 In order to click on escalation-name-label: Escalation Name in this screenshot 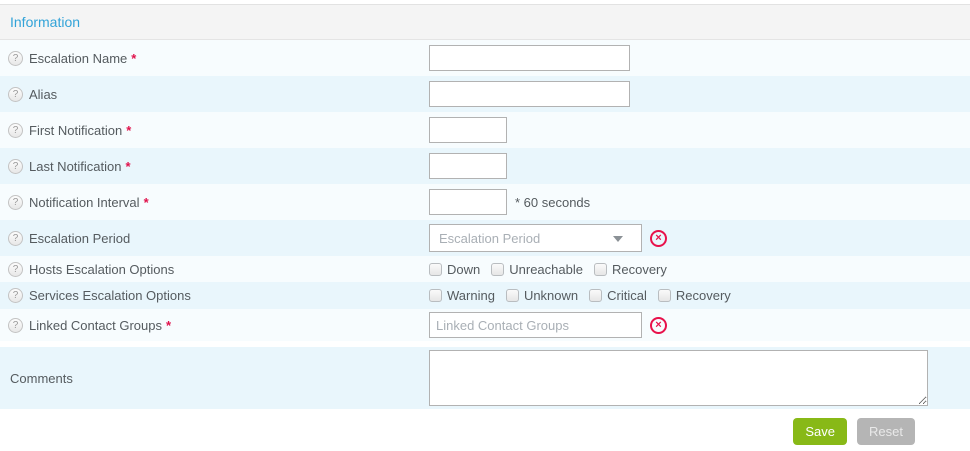, I will do `click(78, 58)`.